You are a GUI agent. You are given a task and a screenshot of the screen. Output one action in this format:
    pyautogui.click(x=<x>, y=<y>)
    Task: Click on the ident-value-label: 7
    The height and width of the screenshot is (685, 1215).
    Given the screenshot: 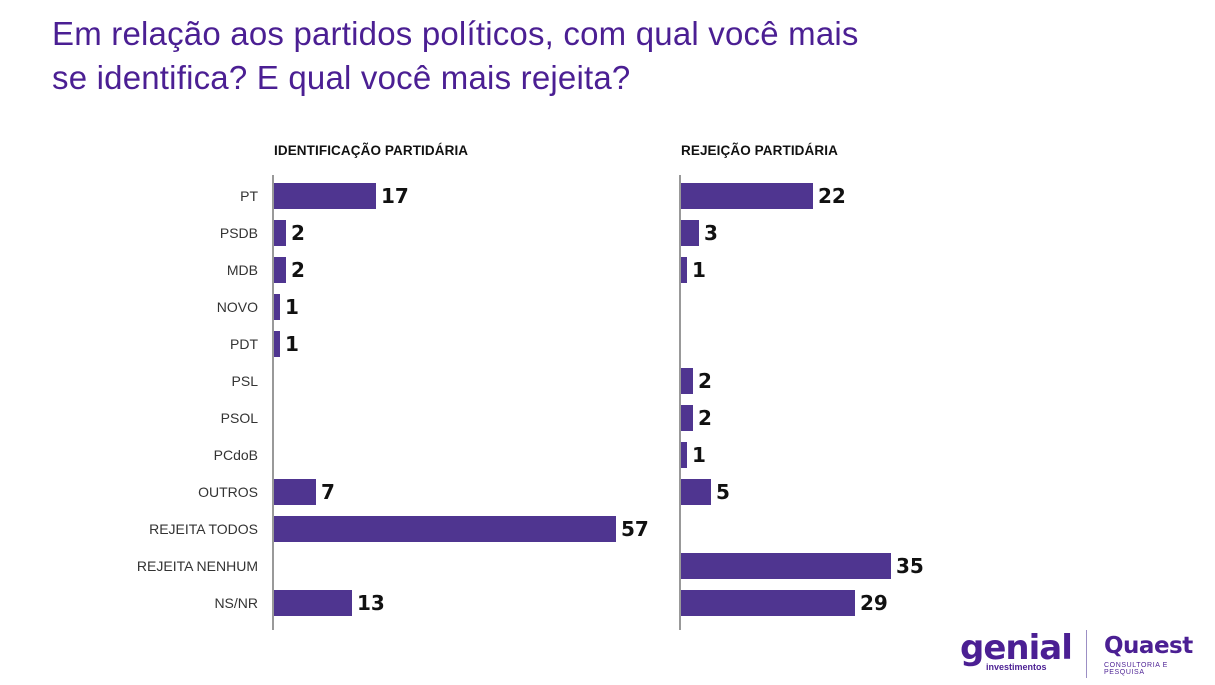 What is the action you would take?
    pyautogui.click(x=328, y=492)
    